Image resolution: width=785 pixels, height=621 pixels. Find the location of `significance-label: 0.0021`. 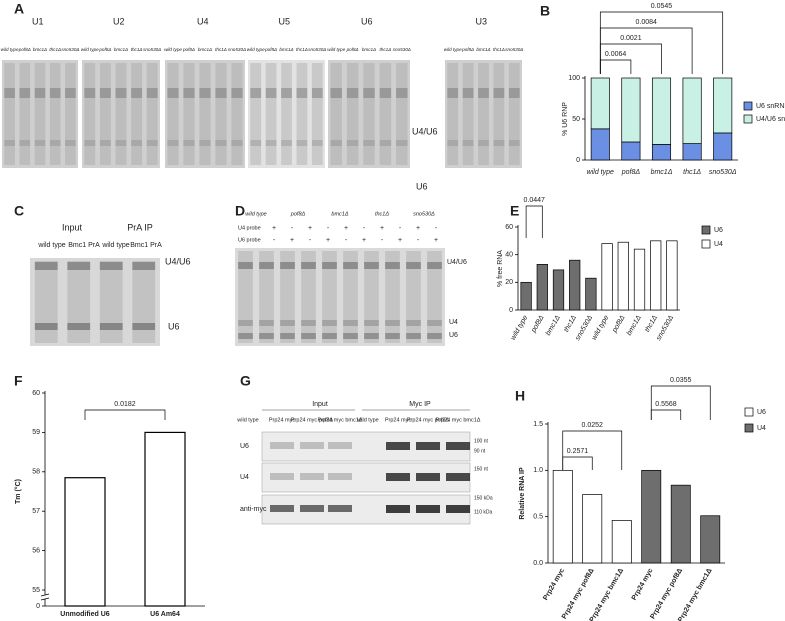

significance-label: 0.0021 is located at coordinates (631, 38).